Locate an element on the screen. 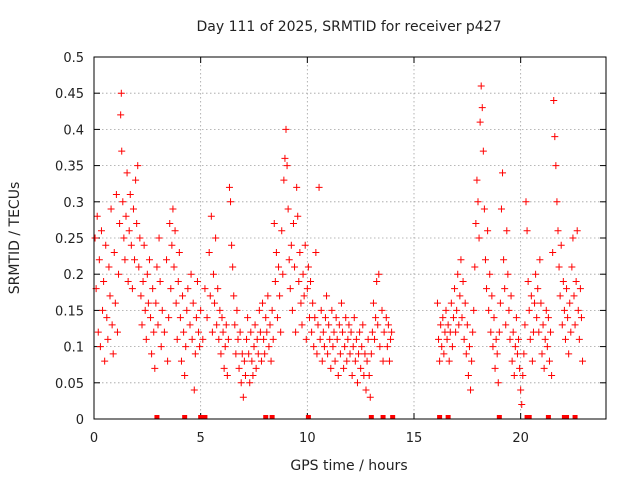 This screenshot has height=480, width=640. y-tick-labels: 0 0.05 0.1 0.15 0.2 0.25 0.3 0.35 0.4 0.45 0.5 is located at coordinates (69, 239).